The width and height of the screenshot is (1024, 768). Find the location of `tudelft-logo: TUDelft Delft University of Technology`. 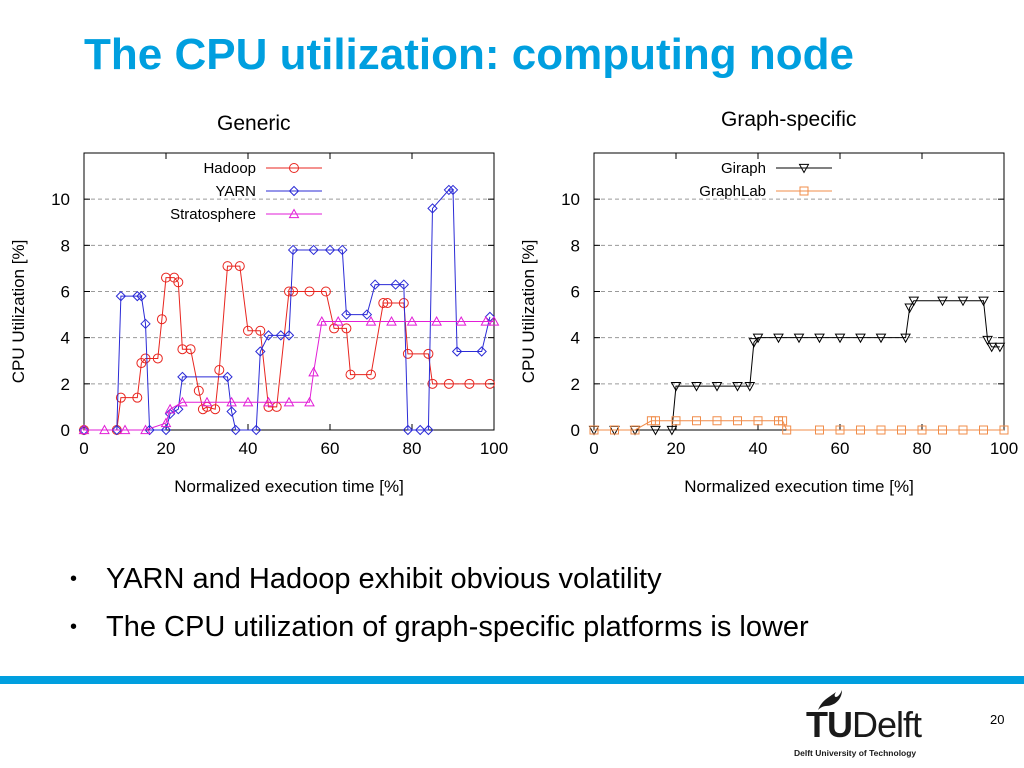

tudelft-logo: TUDelft Delft University of Technology is located at coordinates (870, 726).